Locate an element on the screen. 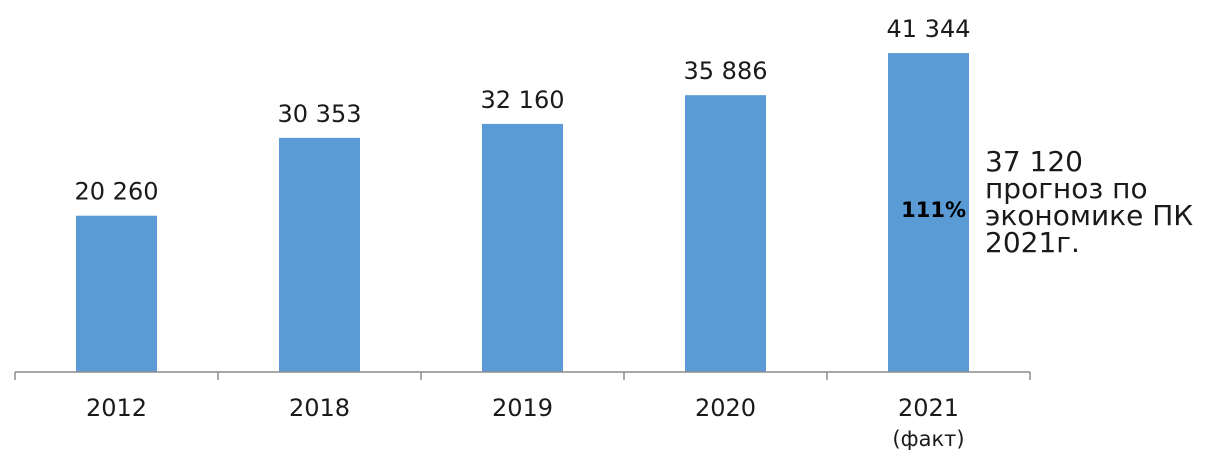 The width and height of the screenshot is (1211, 450). forecast-annotation: 37 120 прогноз по экономике ПК 2021г. is located at coordinates (1089, 202).